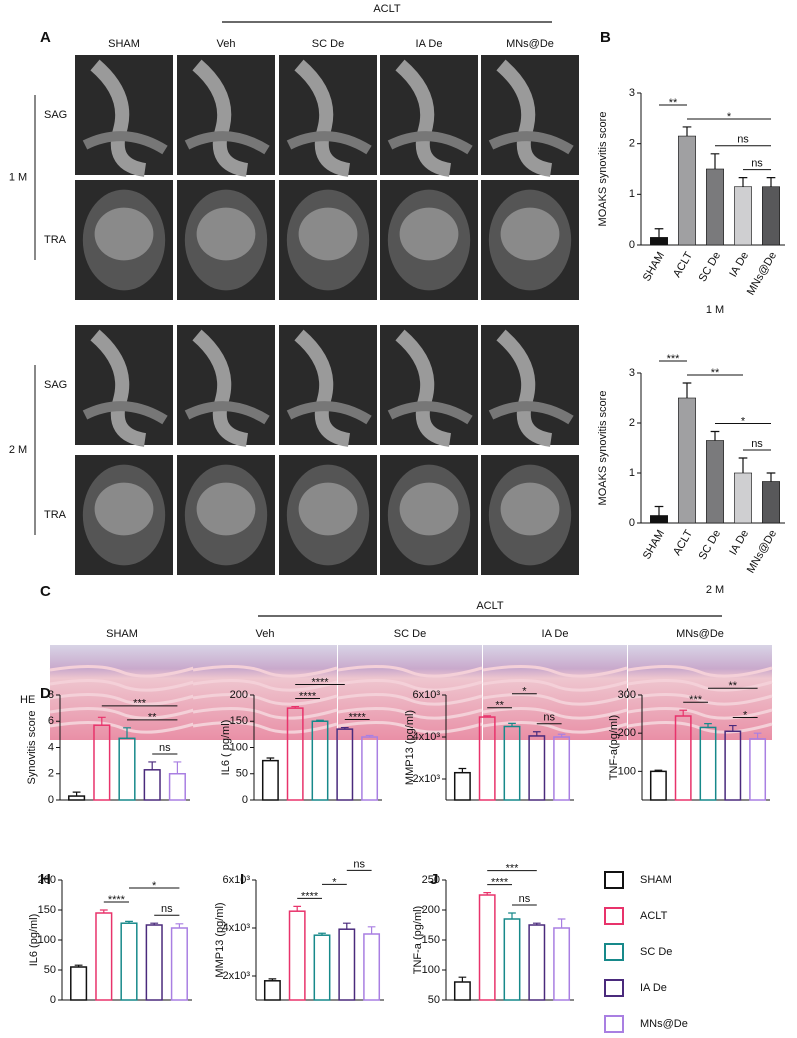 Image resolution: width=797 pixels, height=1038 pixels. I want to click on x-tick-label: SHAM, so click(654, 545).